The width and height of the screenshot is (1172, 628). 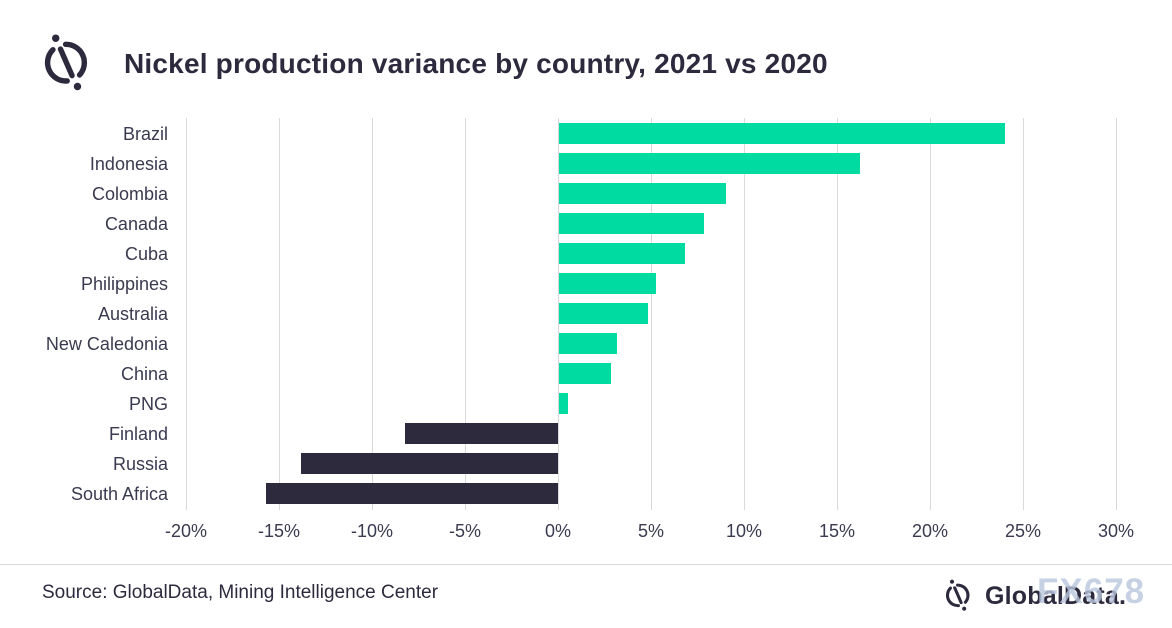 What do you see at coordinates (106, 343) in the screenshot?
I see `y-axis-label-new-caledonia: New Caledonia` at bounding box center [106, 343].